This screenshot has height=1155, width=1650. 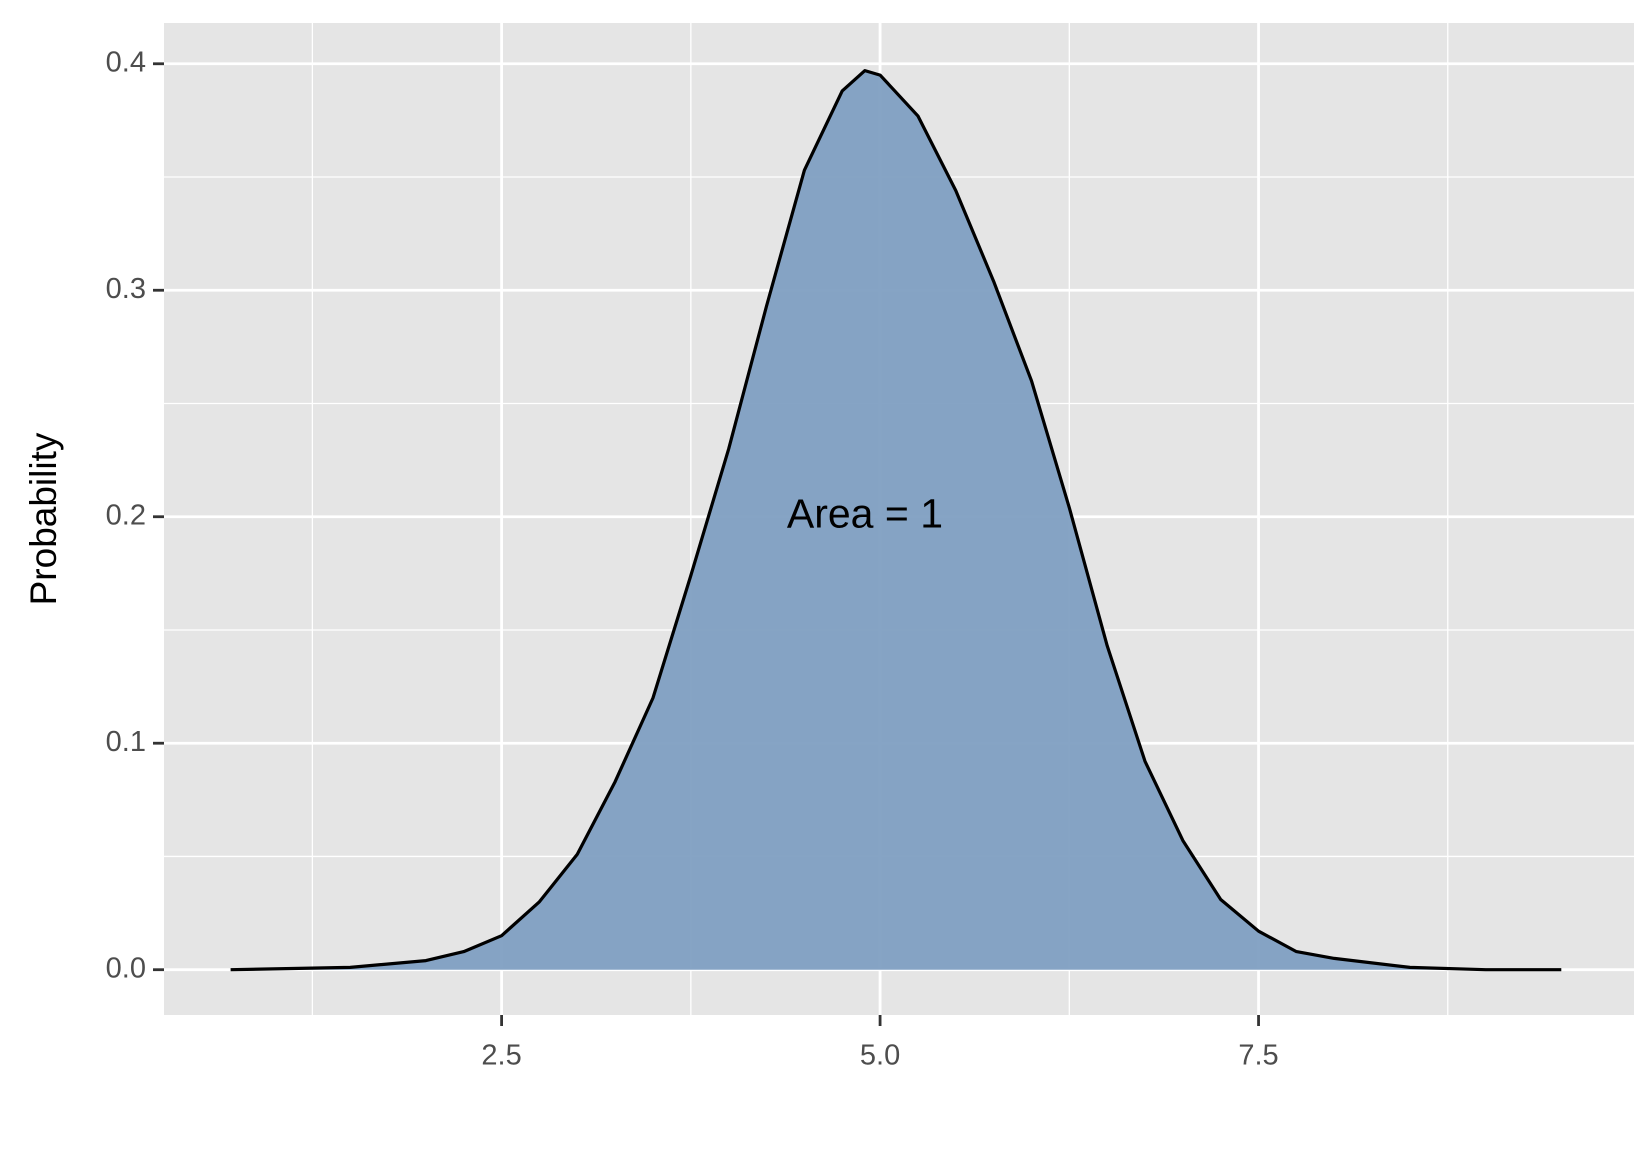 What do you see at coordinates (880, 1056) in the screenshot?
I see `x-tick-label: 5.0` at bounding box center [880, 1056].